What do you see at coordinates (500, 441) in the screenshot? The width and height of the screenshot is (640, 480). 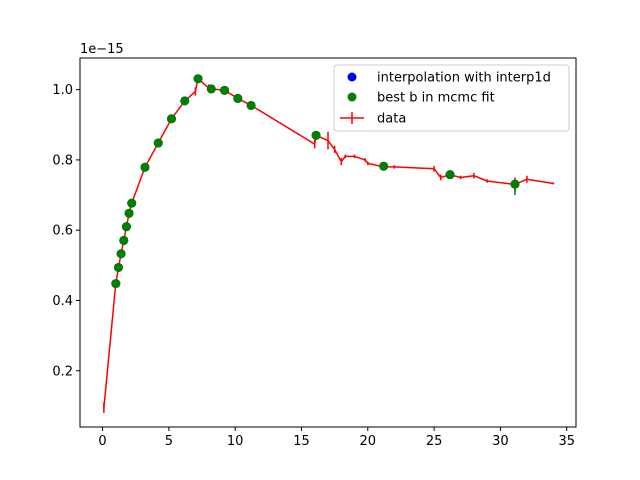 I see `x-tick-label: 30` at bounding box center [500, 441].